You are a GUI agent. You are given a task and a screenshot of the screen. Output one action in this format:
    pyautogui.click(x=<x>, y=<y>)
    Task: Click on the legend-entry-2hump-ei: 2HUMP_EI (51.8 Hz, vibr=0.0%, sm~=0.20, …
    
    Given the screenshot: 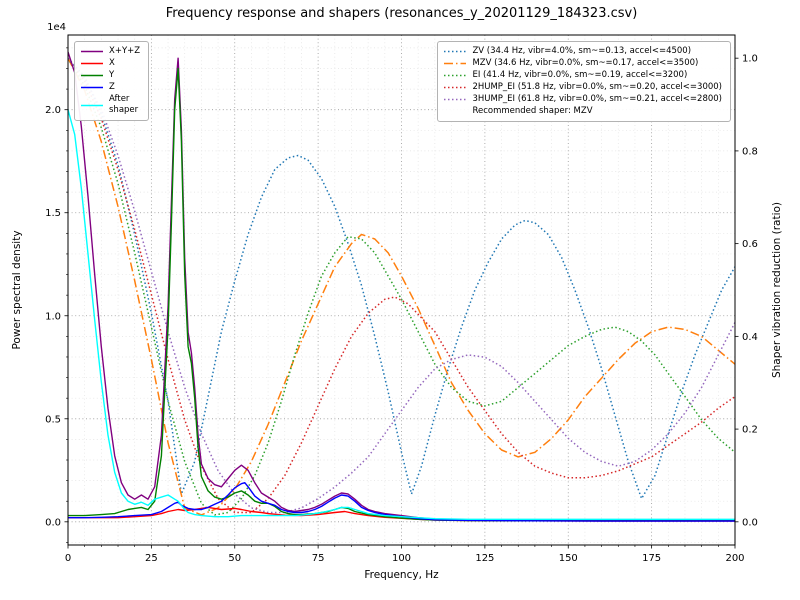 What is the action you would take?
    pyautogui.click(x=582, y=87)
    